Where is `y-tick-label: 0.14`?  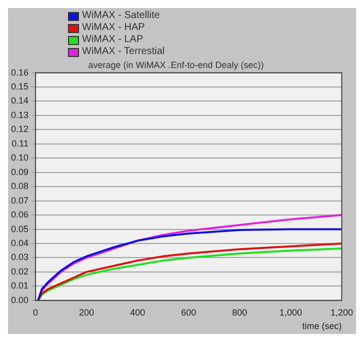 y-tick-label: 0.14 is located at coordinates (19, 101).